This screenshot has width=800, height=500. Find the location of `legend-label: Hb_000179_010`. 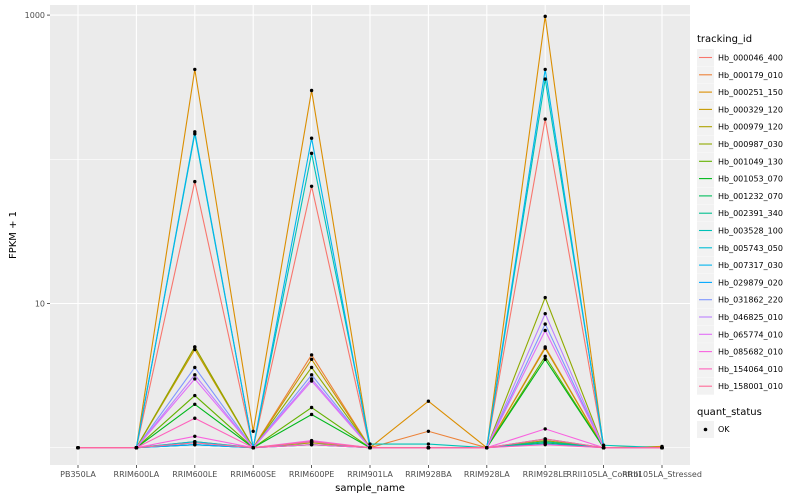

legend-label: Hb_000179_010 is located at coordinates (750, 75).